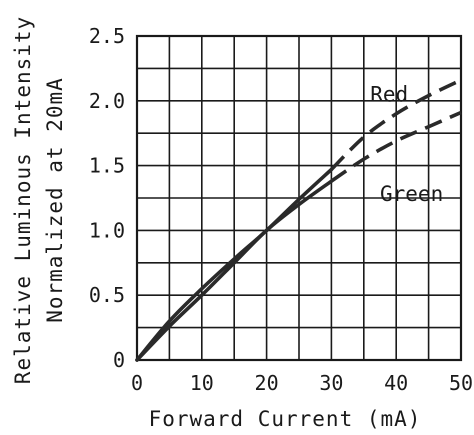  I want to click on y-axis-label-line-2: Normalized at 20mA, so click(55, 200).